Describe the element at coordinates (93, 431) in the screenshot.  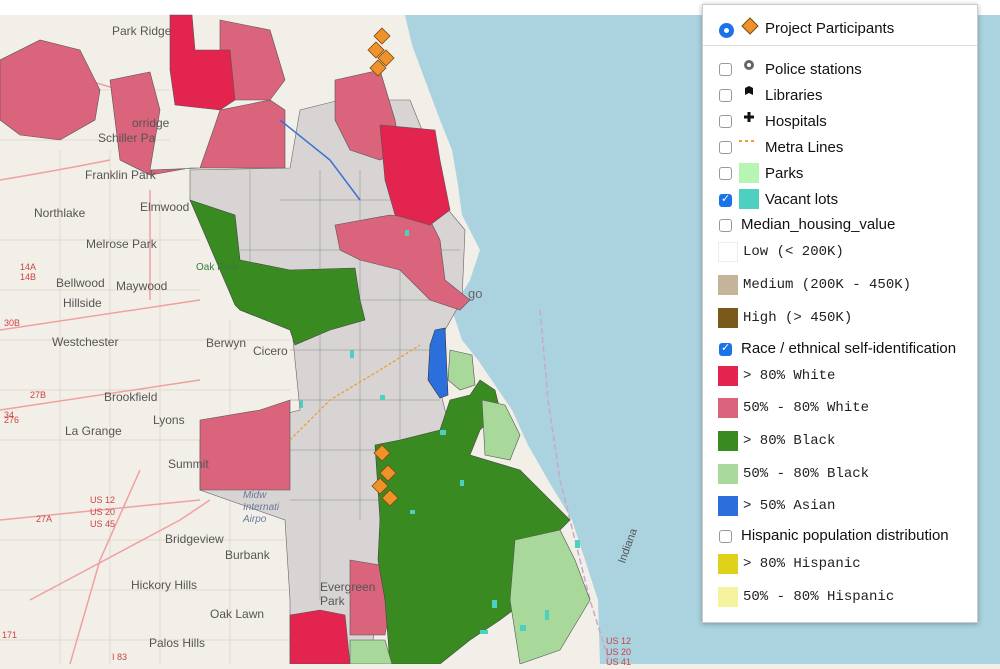
I see `place-la-grange: La Grange` at that location.